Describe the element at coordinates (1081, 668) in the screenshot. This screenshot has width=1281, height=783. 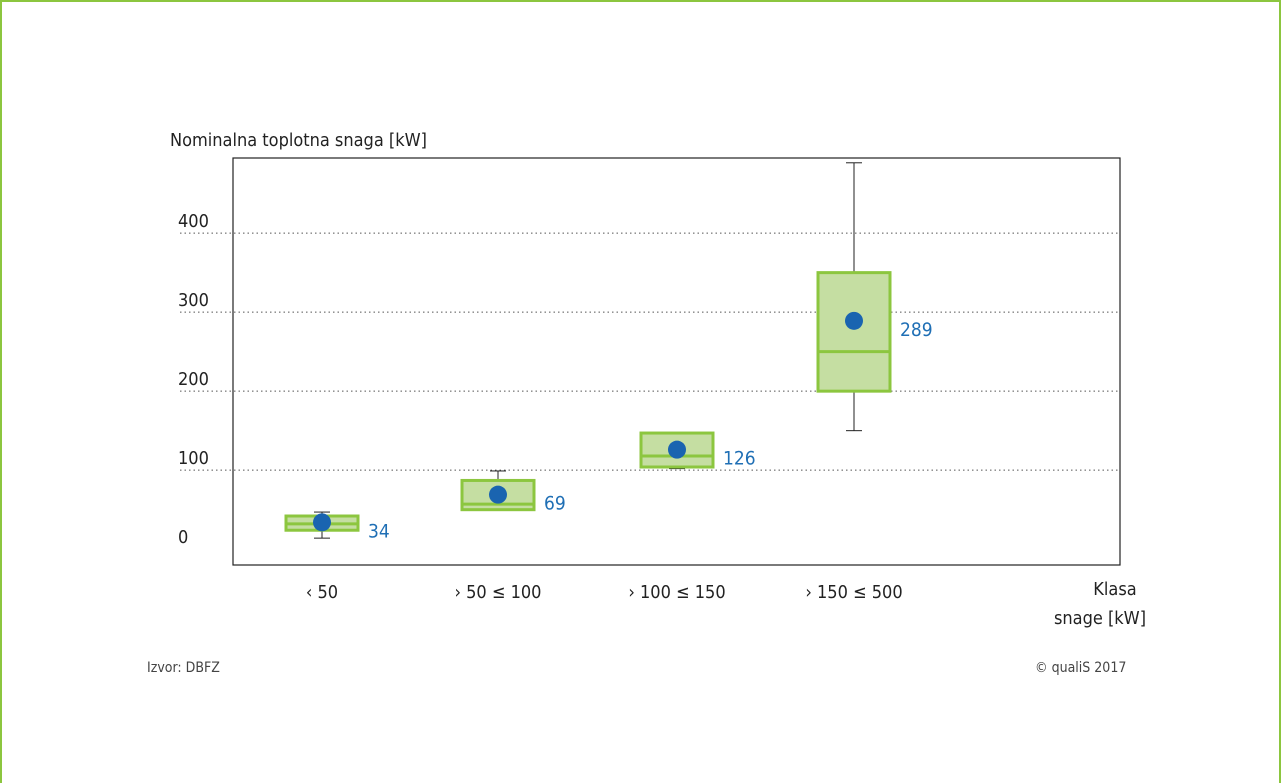
I see `copyright-note: © qualiS 2017` at that location.